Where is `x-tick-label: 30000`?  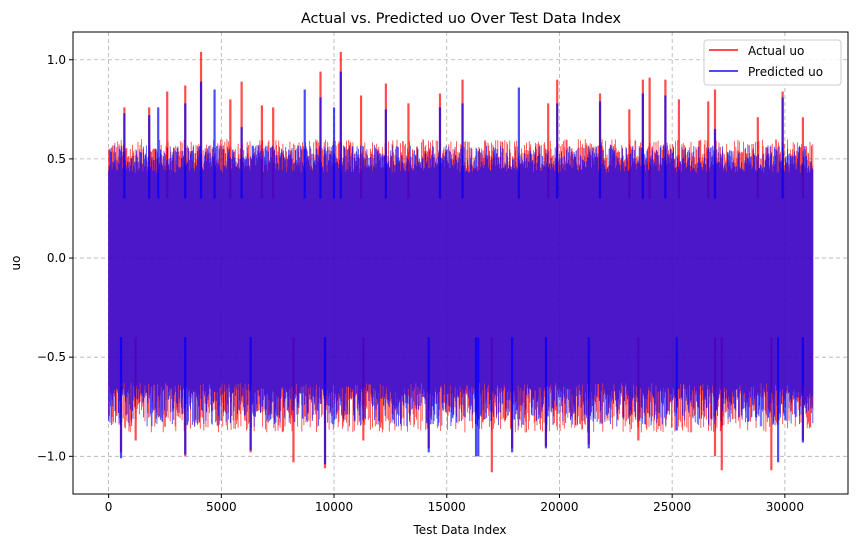
x-tick-label: 30000 is located at coordinates (785, 507).